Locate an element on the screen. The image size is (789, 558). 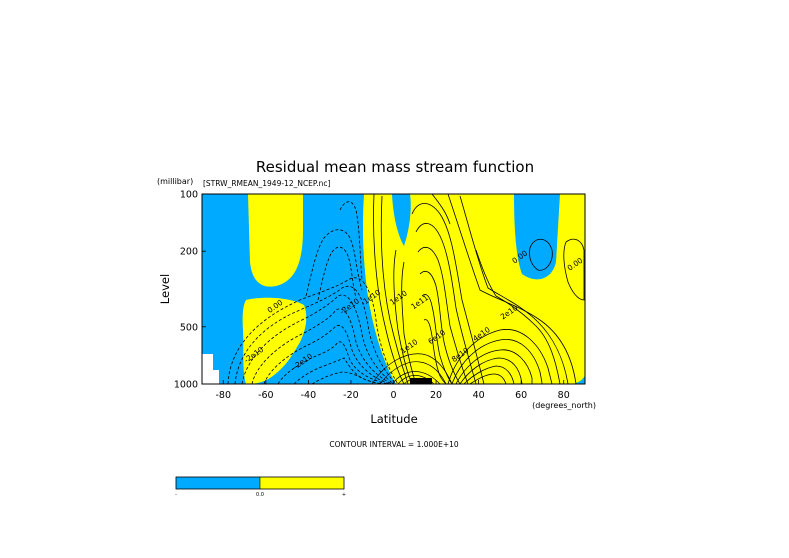
x-tick-label: 40 is located at coordinates (479, 395).